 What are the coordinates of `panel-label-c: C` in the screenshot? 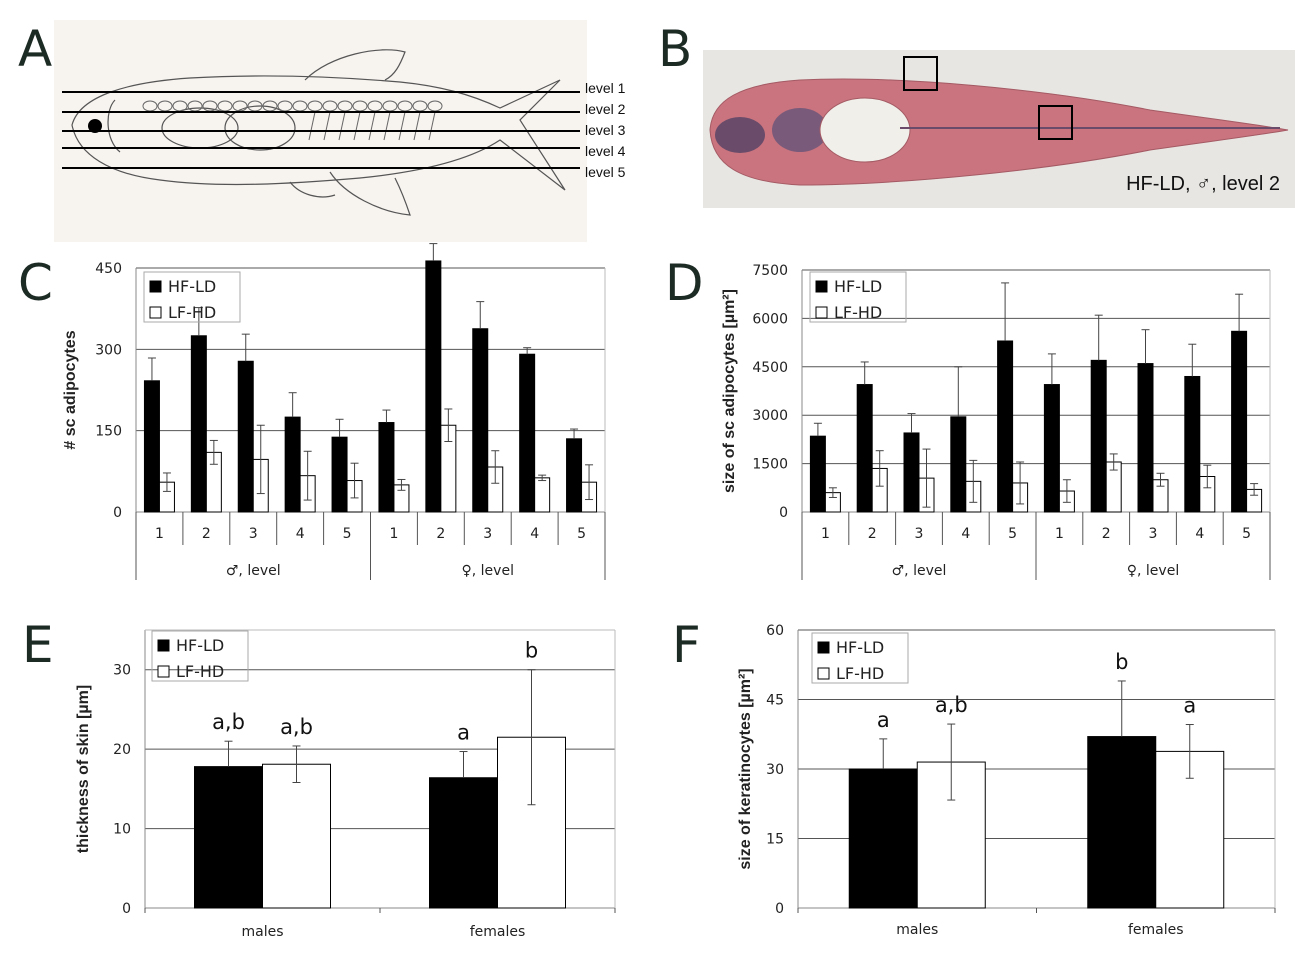 It's located at (35, 283).